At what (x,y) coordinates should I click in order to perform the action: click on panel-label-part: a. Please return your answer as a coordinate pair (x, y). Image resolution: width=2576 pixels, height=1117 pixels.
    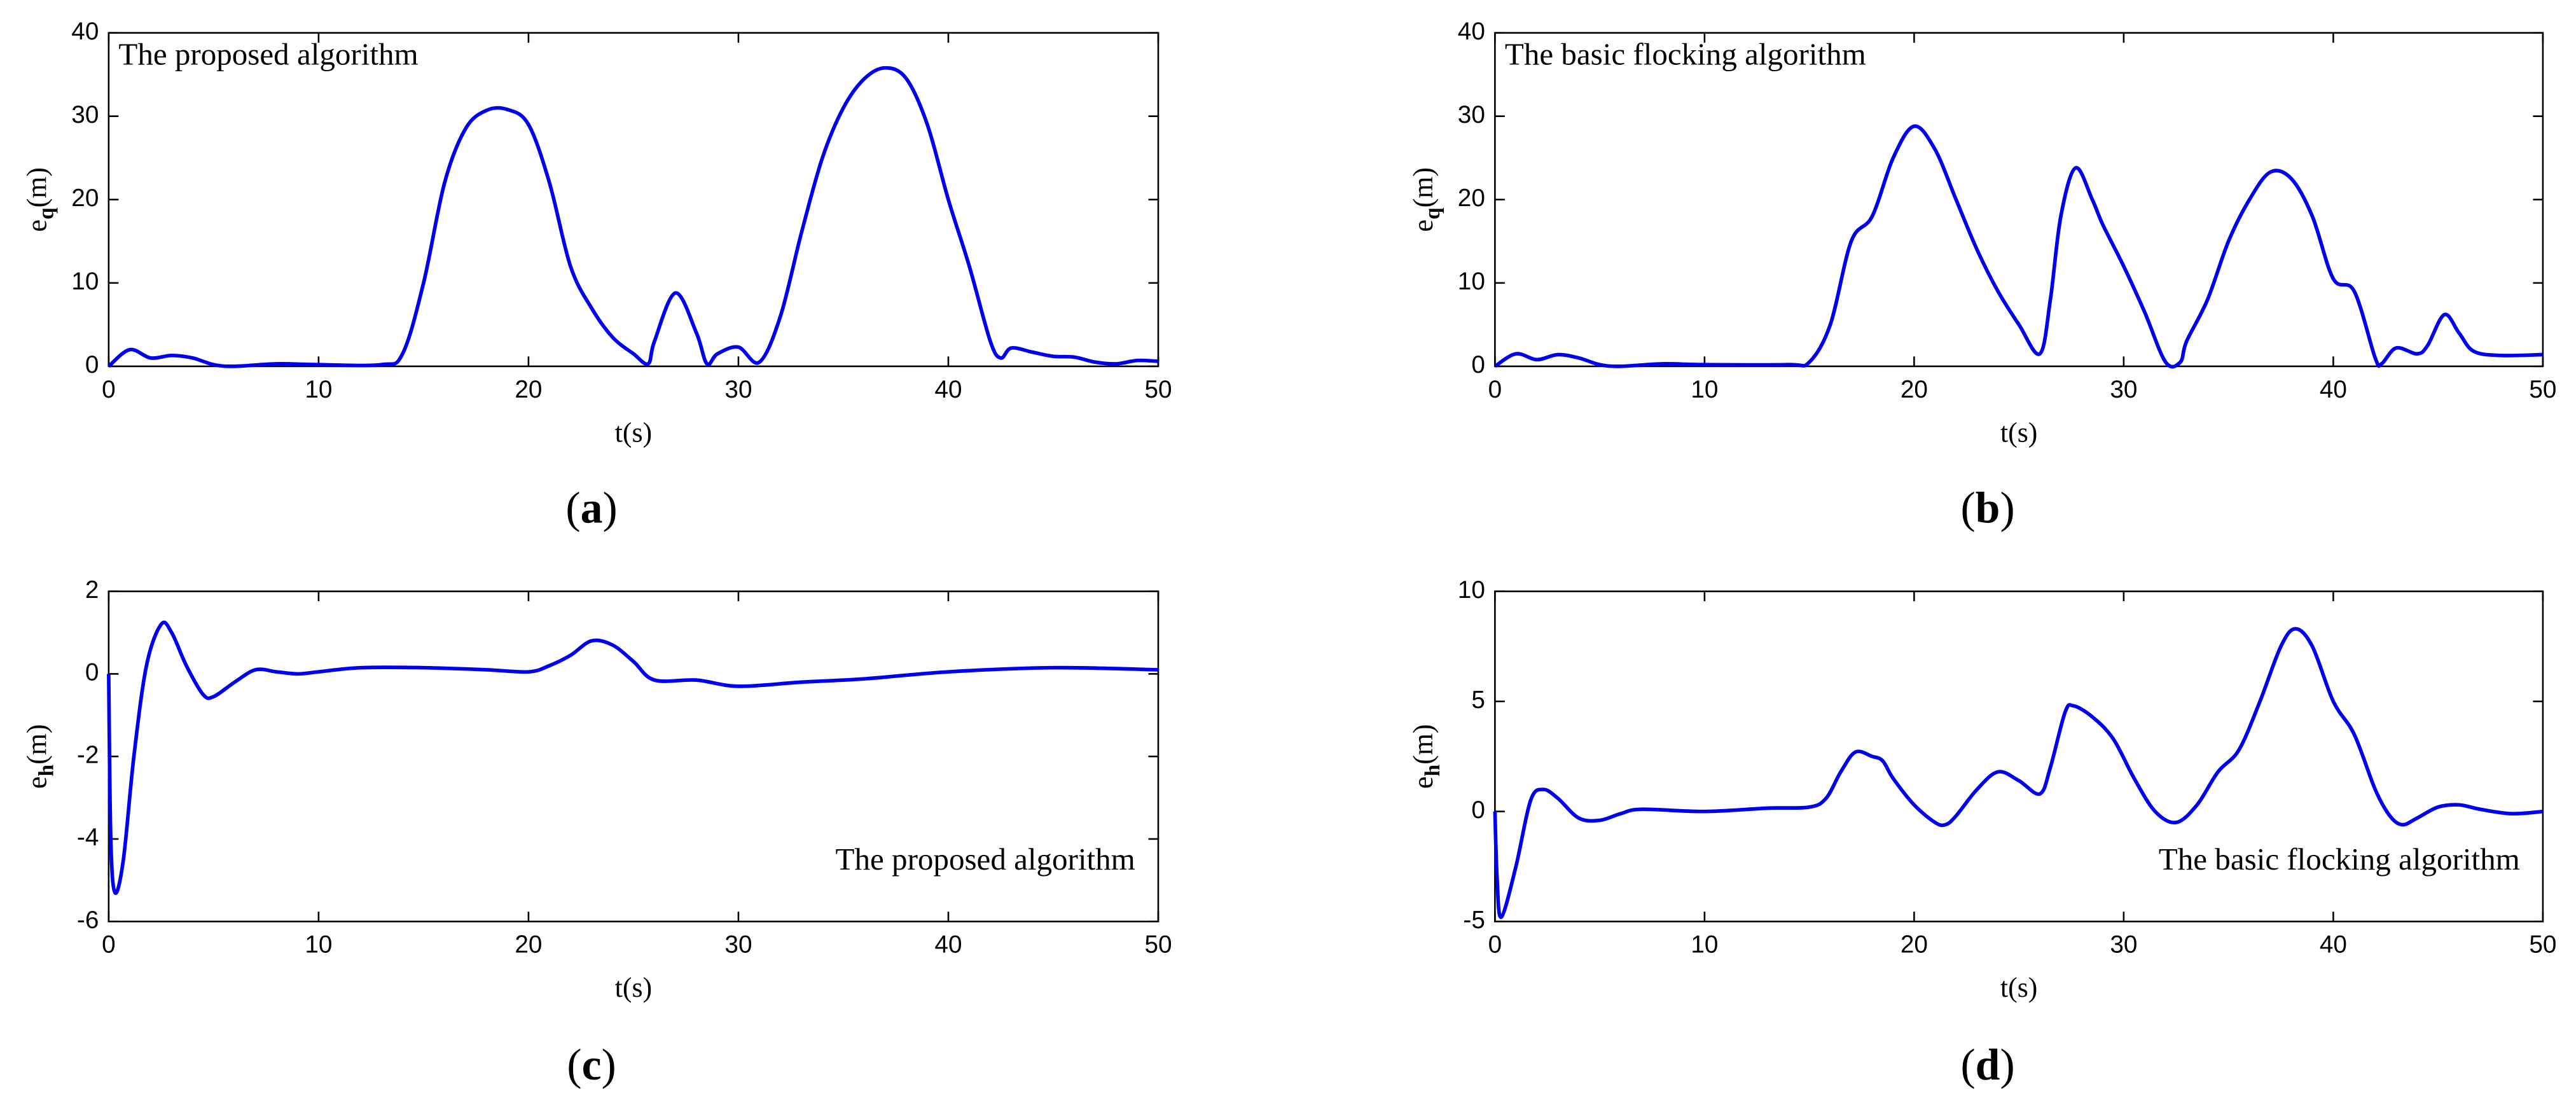
    Looking at the image, I should click on (592, 508).